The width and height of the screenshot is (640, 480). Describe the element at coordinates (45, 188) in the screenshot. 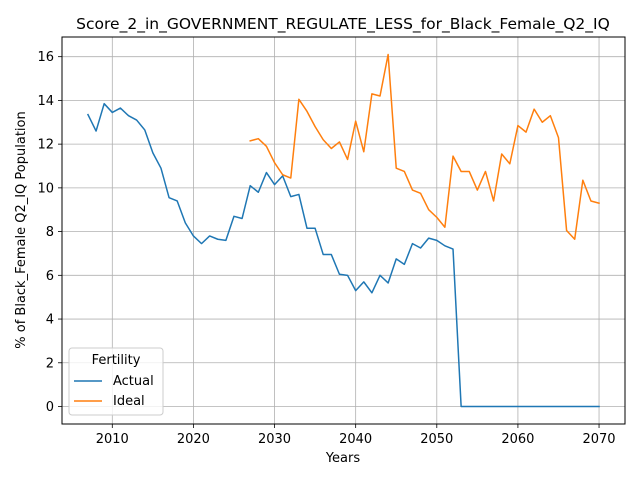

I see `y-tick-label: 10` at that location.